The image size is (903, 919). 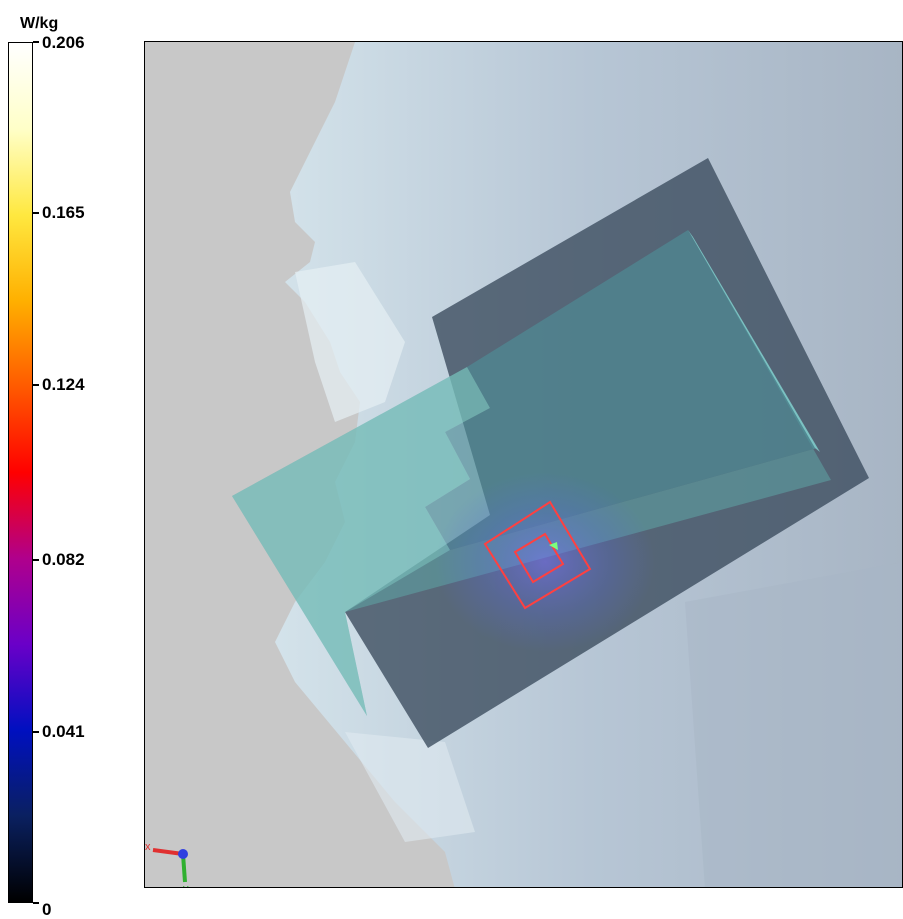 I want to click on colorbar-unit-label: W/kg, so click(x=39, y=23).